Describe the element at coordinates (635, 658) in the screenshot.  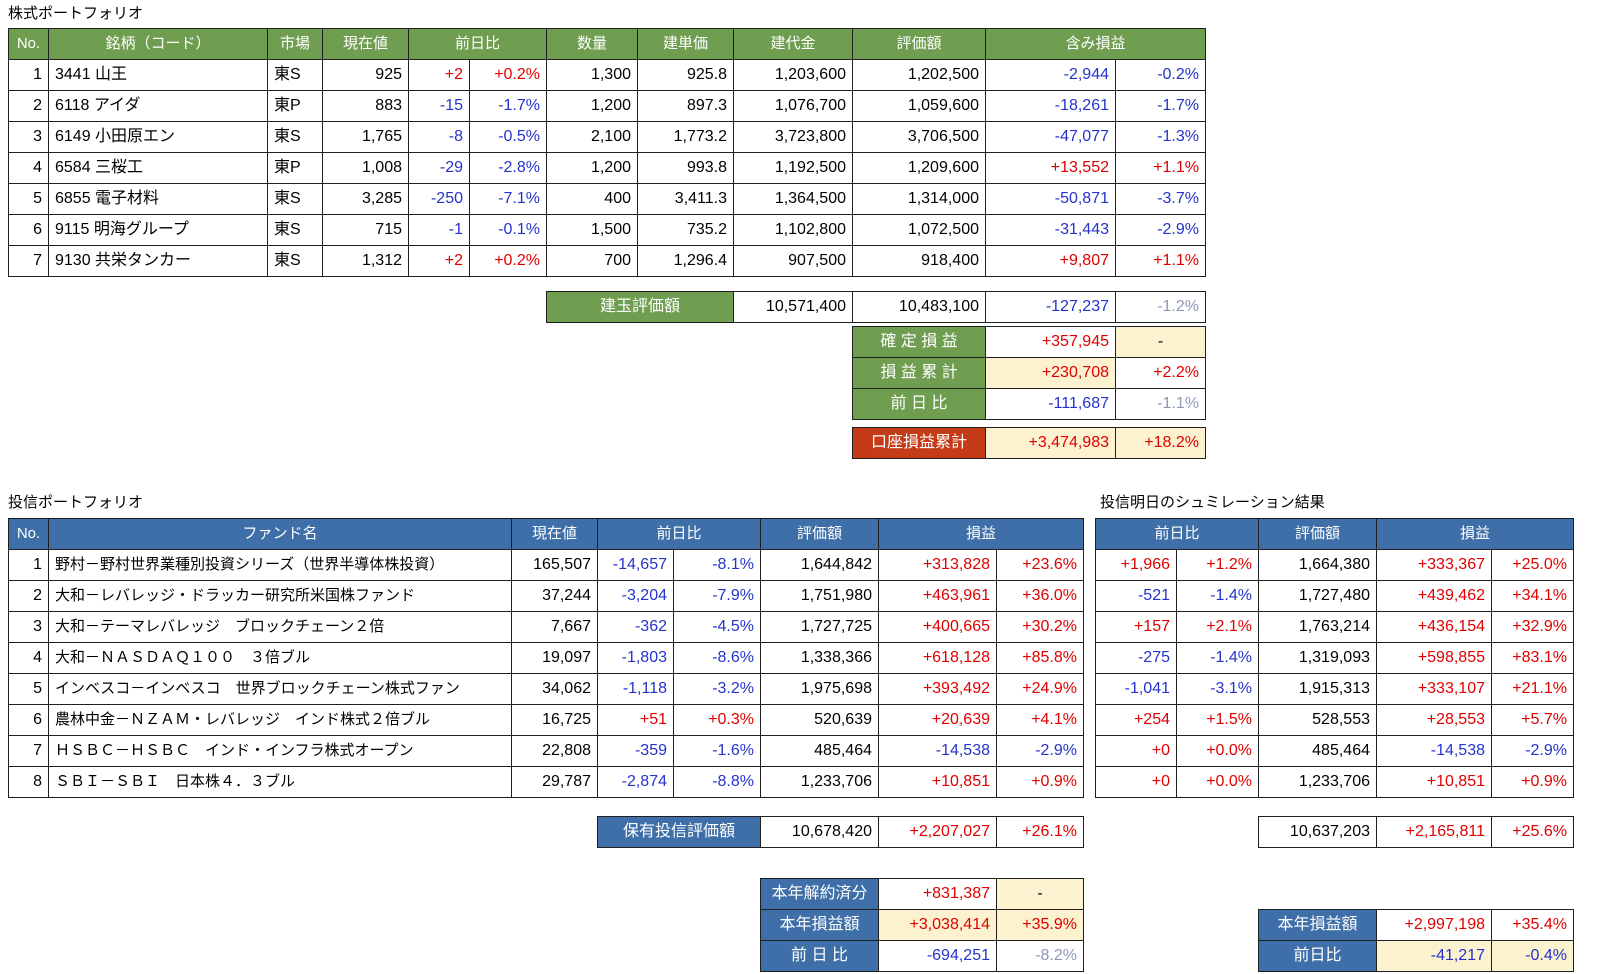
I see `day-change: -1,803` at that location.